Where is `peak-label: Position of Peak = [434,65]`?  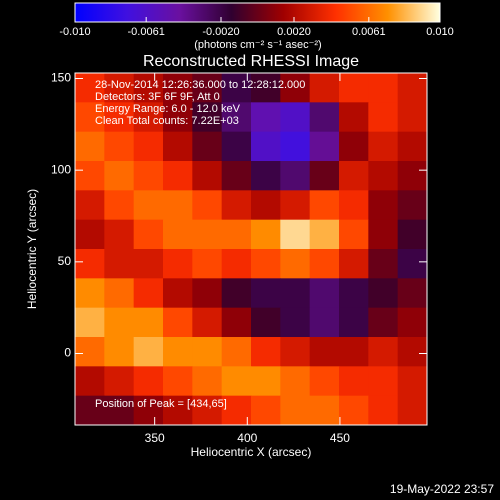 peak-label: Position of Peak = [434,65] is located at coordinates (161, 404).